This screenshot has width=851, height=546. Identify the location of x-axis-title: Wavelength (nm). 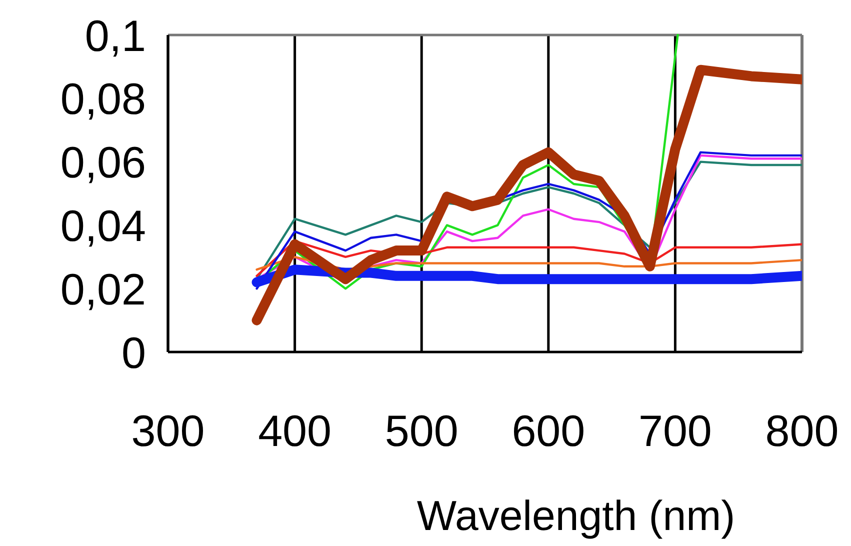
(576, 515).